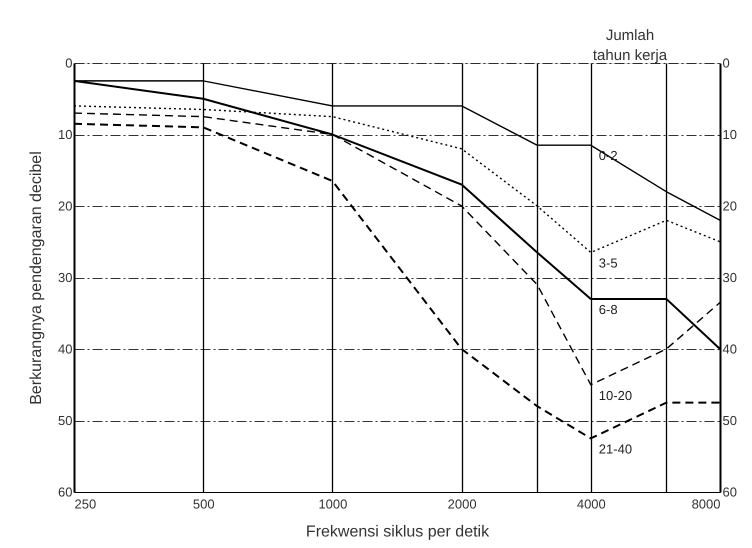 The image size is (752, 548). What do you see at coordinates (729, 206) in the screenshot?
I see `y2-tick-label: 20` at bounding box center [729, 206].